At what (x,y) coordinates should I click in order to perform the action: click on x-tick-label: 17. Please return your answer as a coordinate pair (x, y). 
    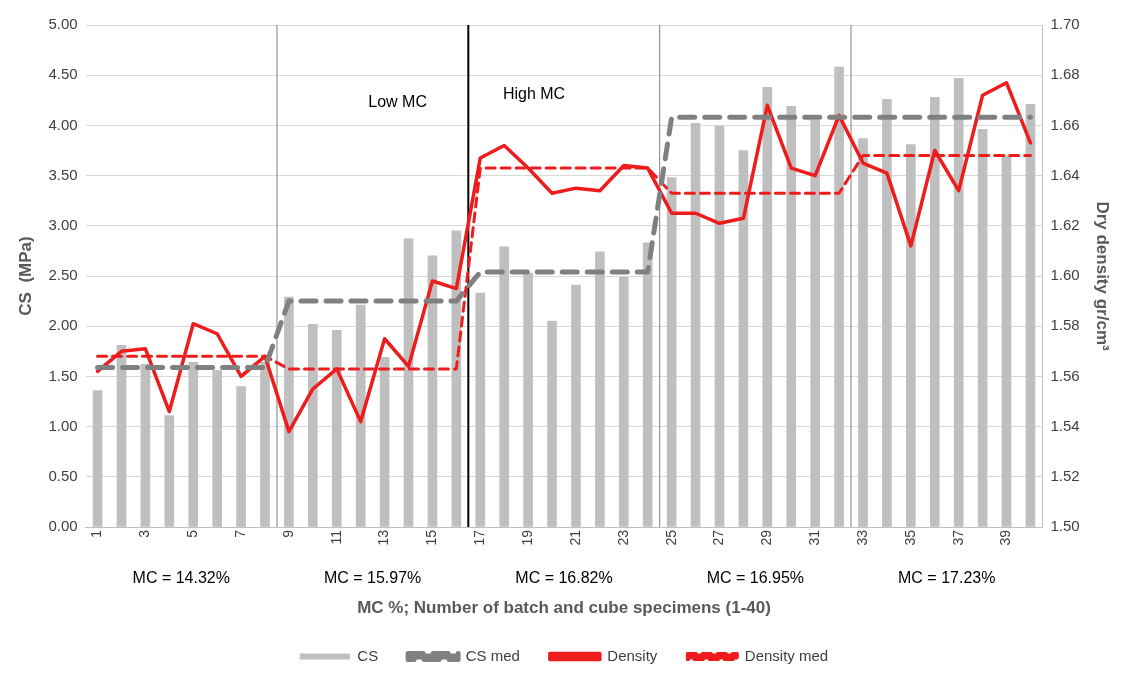
    Looking at the image, I should click on (479, 537).